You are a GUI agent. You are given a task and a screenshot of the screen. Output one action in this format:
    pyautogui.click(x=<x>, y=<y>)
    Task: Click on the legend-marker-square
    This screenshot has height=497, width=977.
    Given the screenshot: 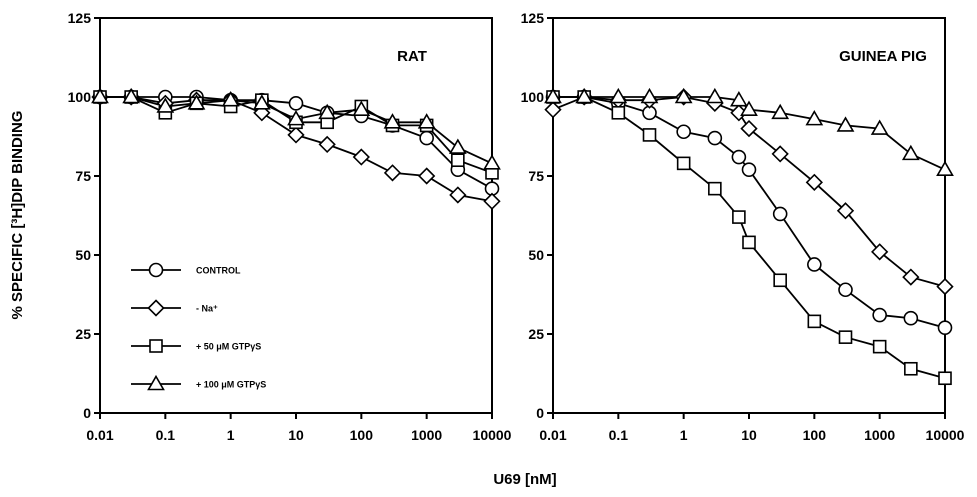 What is the action you would take?
    pyautogui.click(x=156, y=346)
    